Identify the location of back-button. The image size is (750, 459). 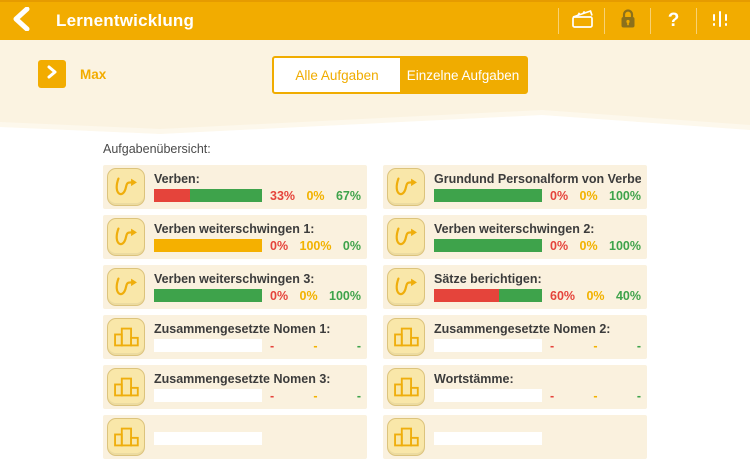
(22, 21).